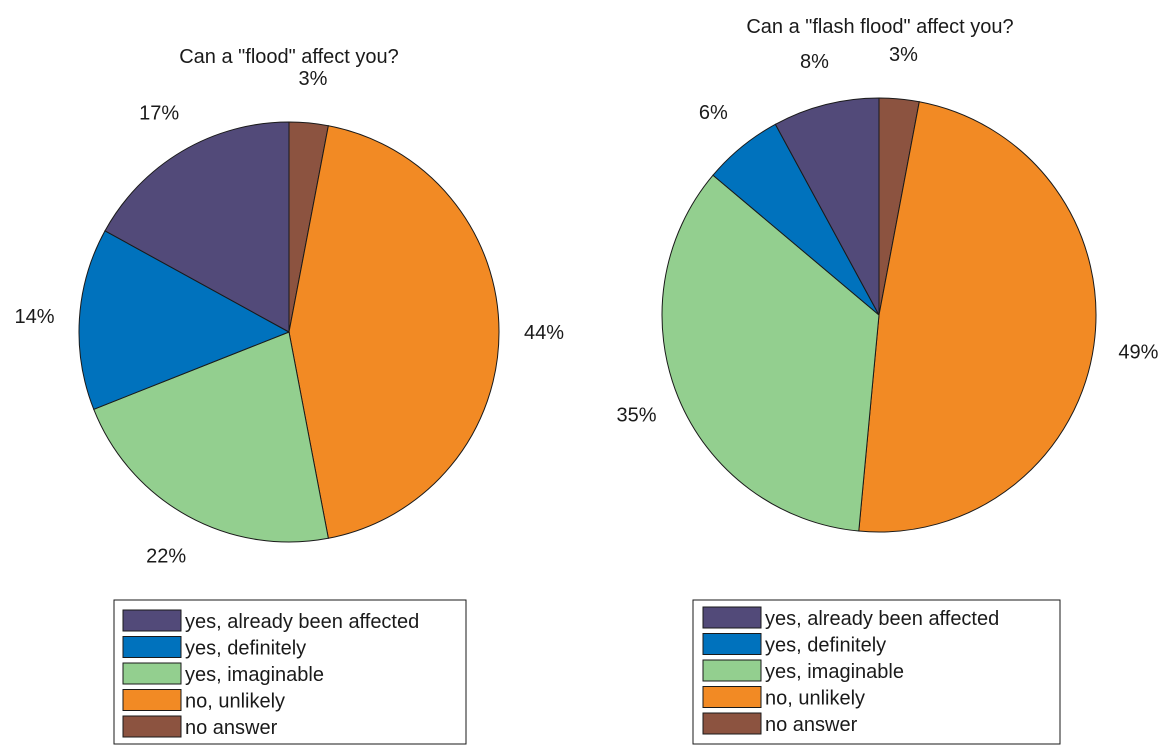 The height and width of the screenshot is (753, 1176). Describe the element at coordinates (879, 27) in the screenshot. I see `chart-title-flash-flood: Can a "flash flood" affect you?` at that location.